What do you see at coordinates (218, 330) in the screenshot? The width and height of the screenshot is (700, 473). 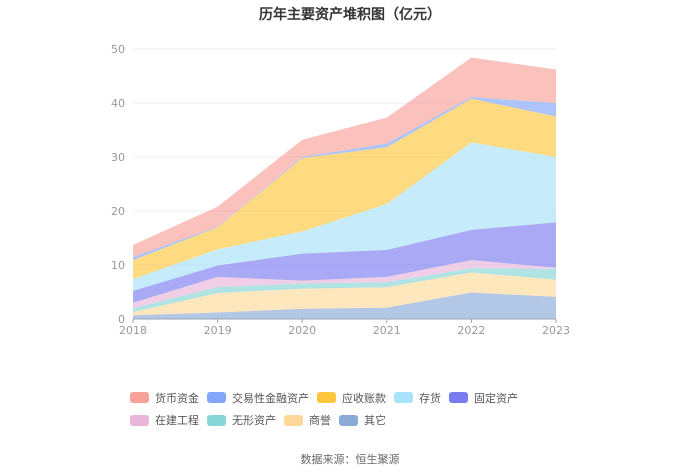 I see `x-tick-label: 2019` at bounding box center [218, 330].